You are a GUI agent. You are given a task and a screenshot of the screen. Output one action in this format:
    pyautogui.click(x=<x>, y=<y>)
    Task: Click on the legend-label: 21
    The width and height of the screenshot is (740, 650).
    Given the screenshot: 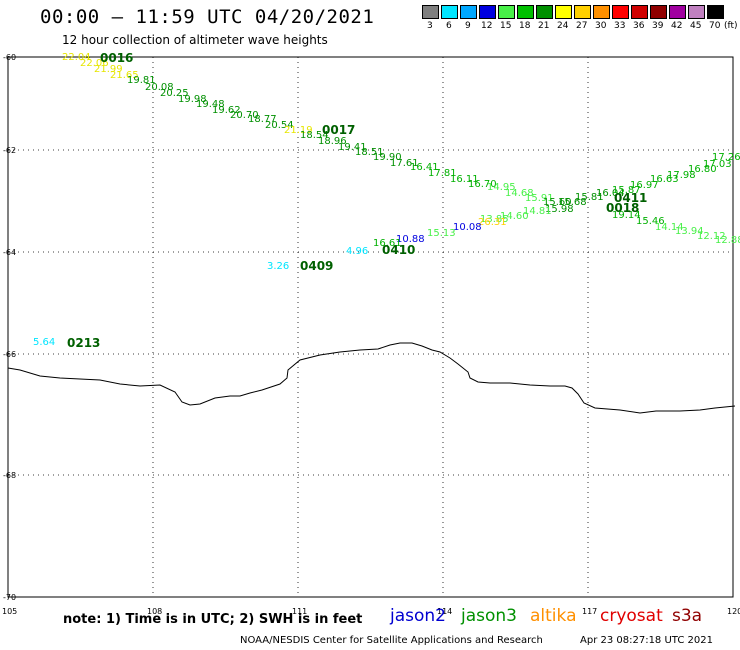 What is the action you would take?
    pyautogui.click(x=544, y=26)
    